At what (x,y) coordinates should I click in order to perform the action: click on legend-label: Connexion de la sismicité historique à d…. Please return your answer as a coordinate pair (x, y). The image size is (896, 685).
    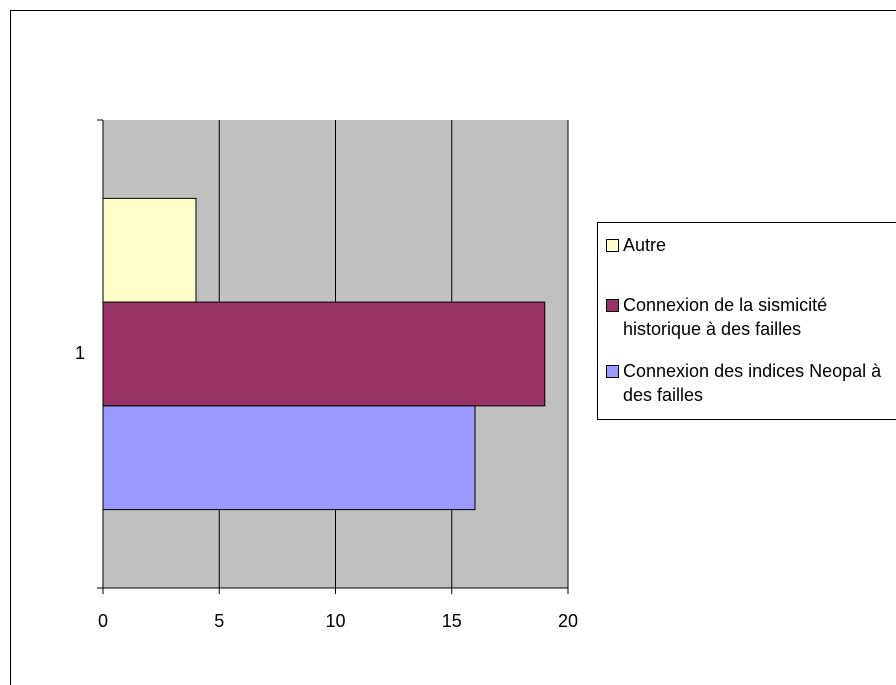
    Looking at the image, I should click on (725, 317).